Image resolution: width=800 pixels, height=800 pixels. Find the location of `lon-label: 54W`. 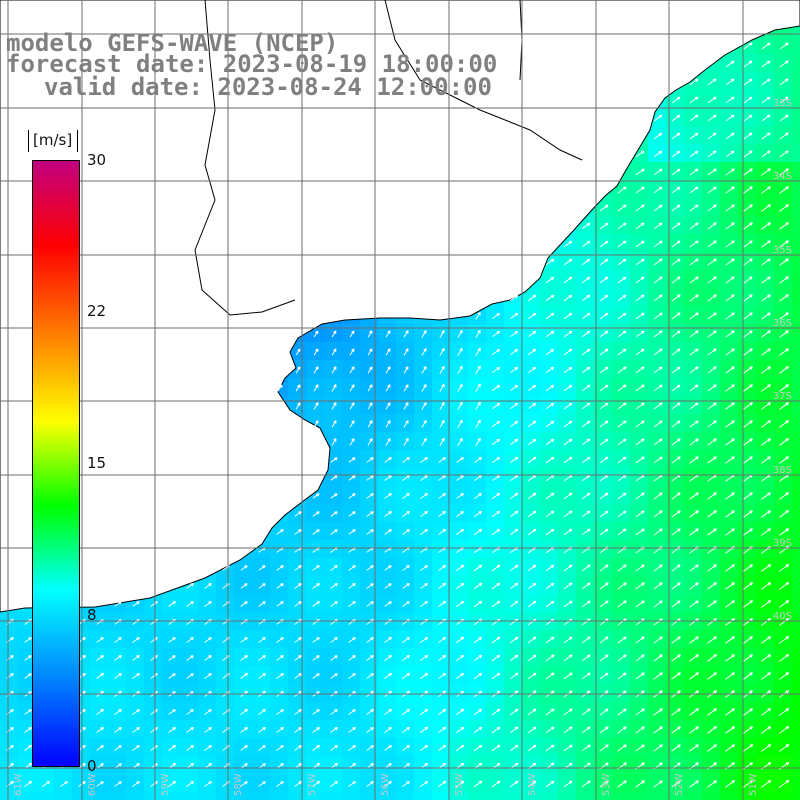

lon-label: 54W is located at coordinates (532, 784).